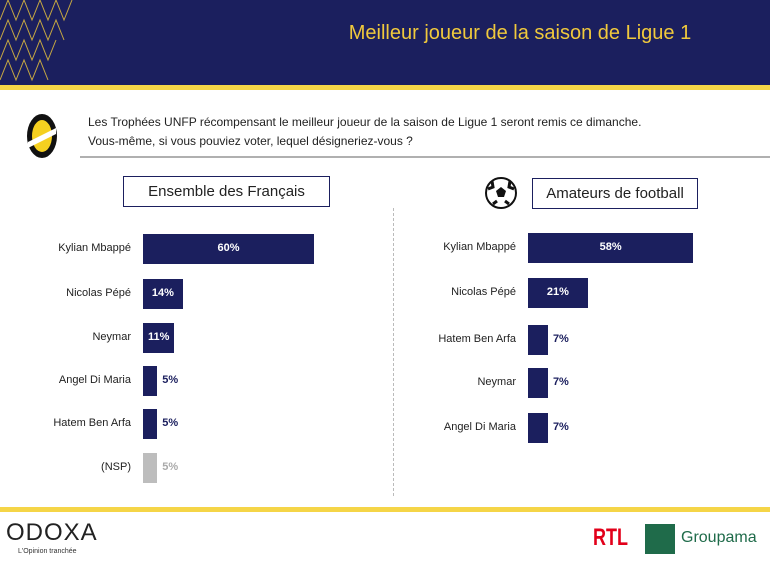  What do you see at coordinates (36, 41) in the screenshot?
I see `chevron-pattern-icon` at bounding box center [36, 41].